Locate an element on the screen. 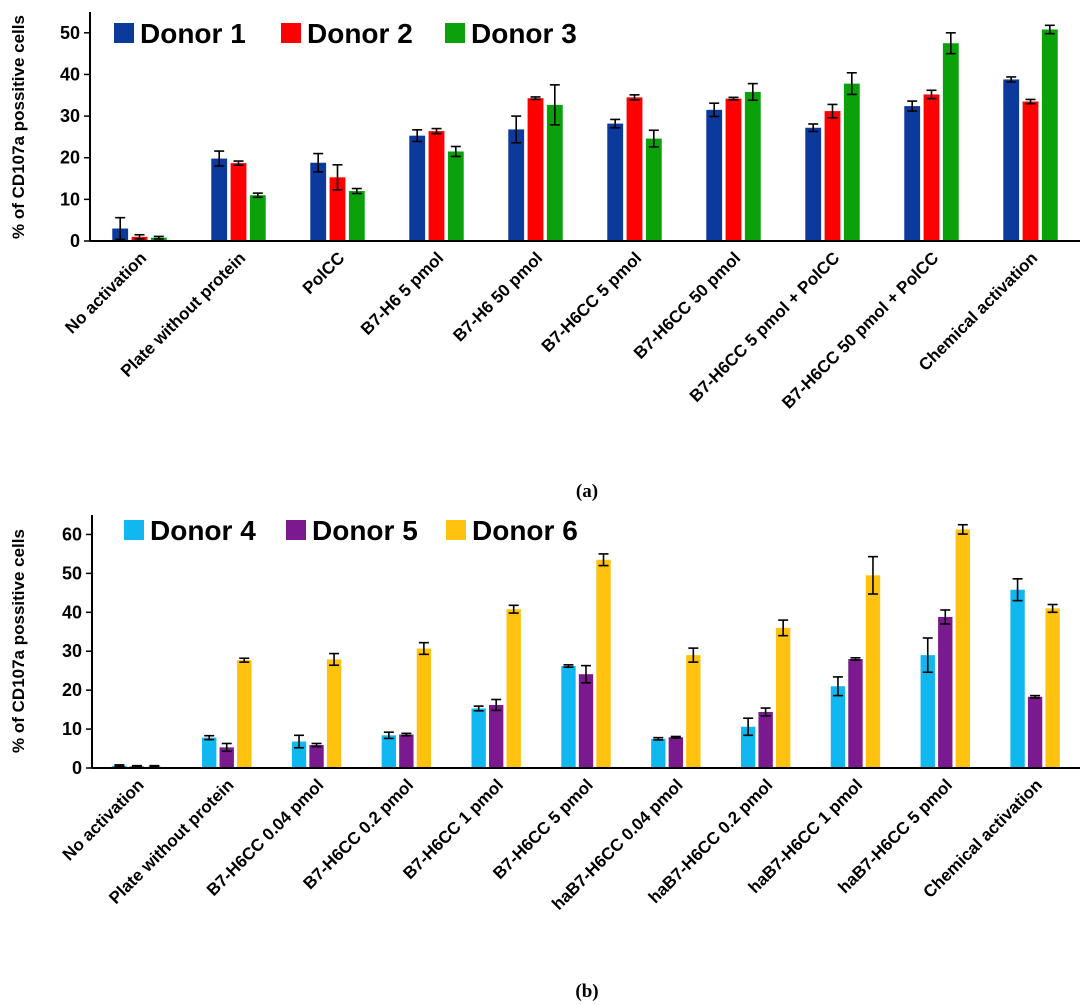  legend-item: Donor 4 is located at coordinates (190, 530).